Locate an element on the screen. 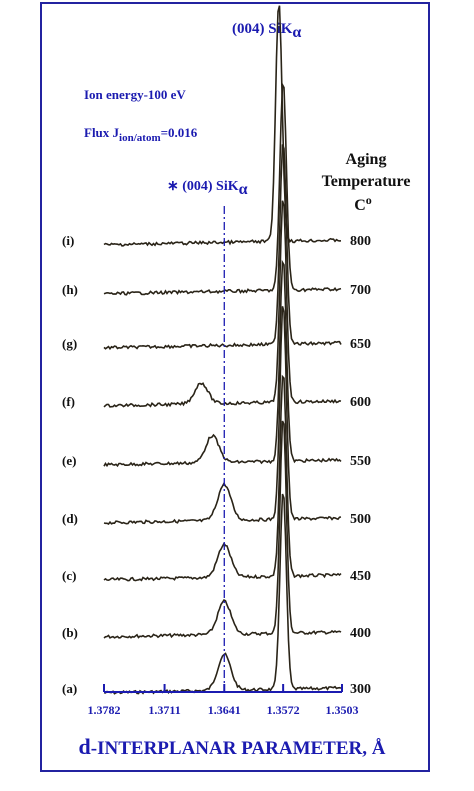 This screenshot has height=791, width=474. legend-title-unit: Co is located at coordinates (363, 203).